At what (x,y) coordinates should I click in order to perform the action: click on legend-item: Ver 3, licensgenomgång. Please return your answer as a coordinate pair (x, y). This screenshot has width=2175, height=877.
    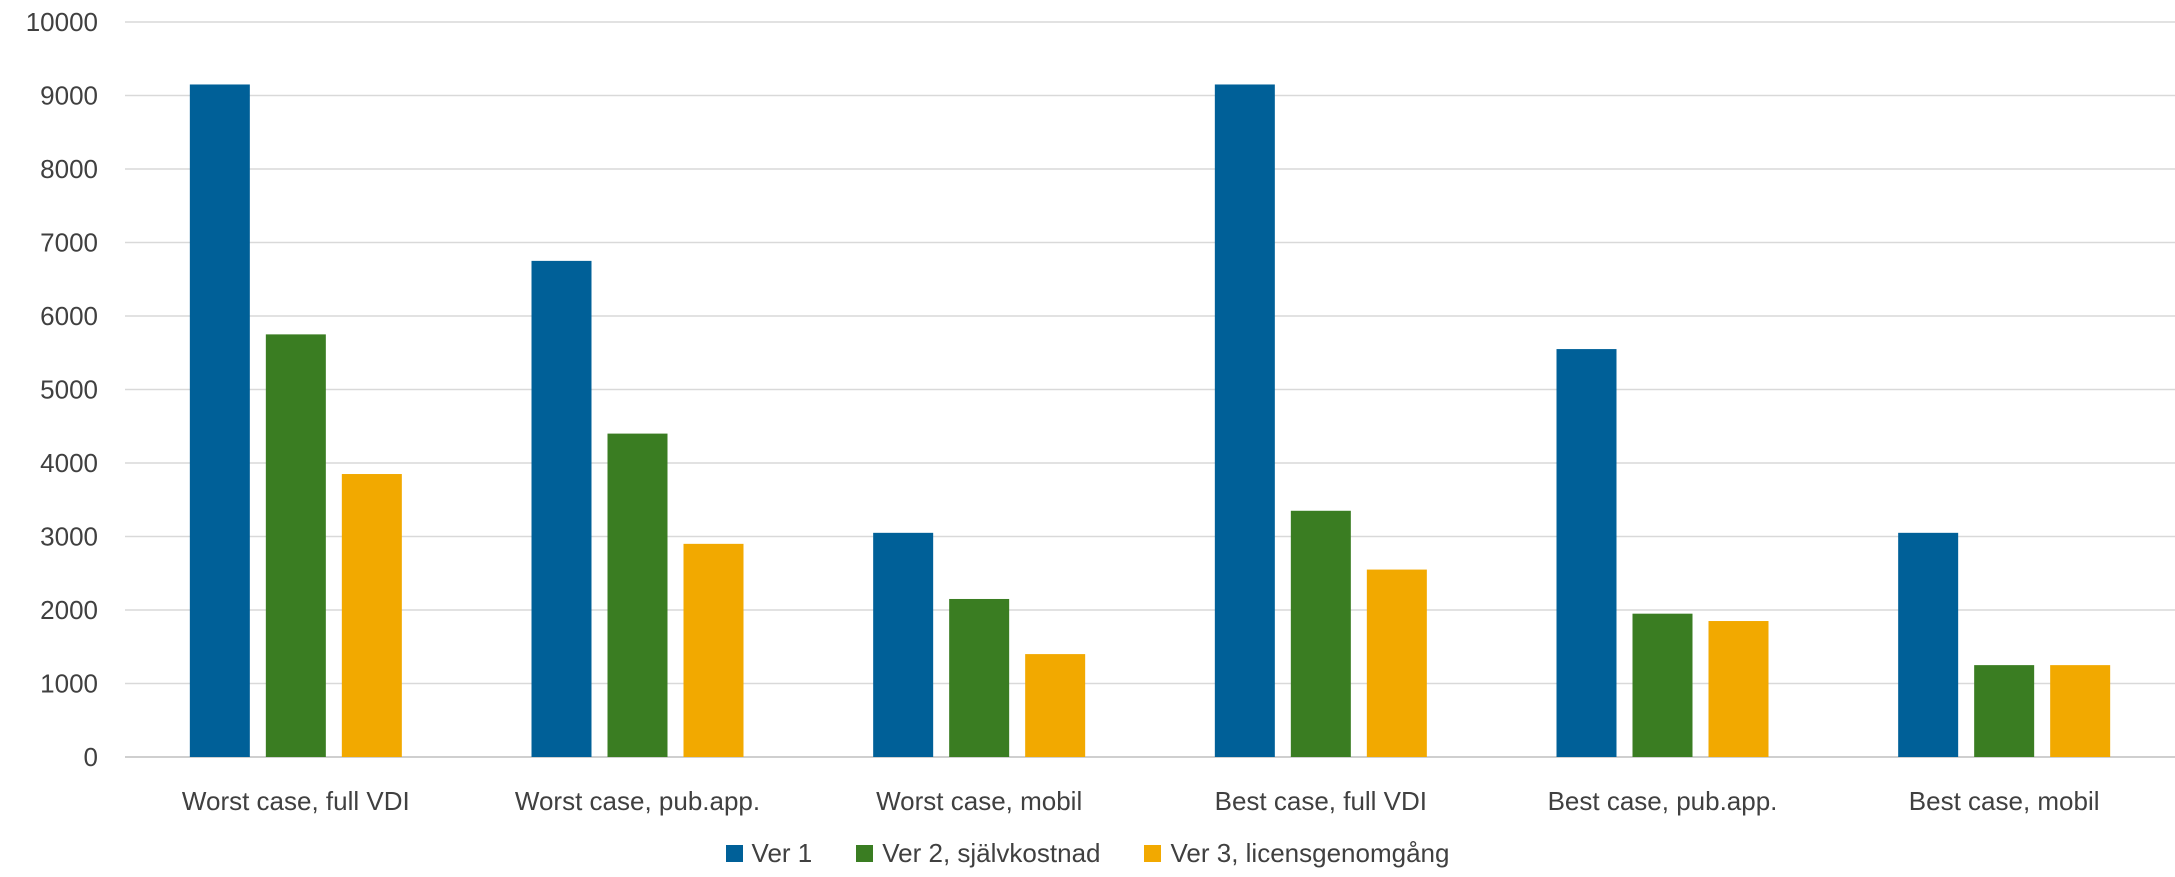
    Looking at the image, I should click on (1296, 853).